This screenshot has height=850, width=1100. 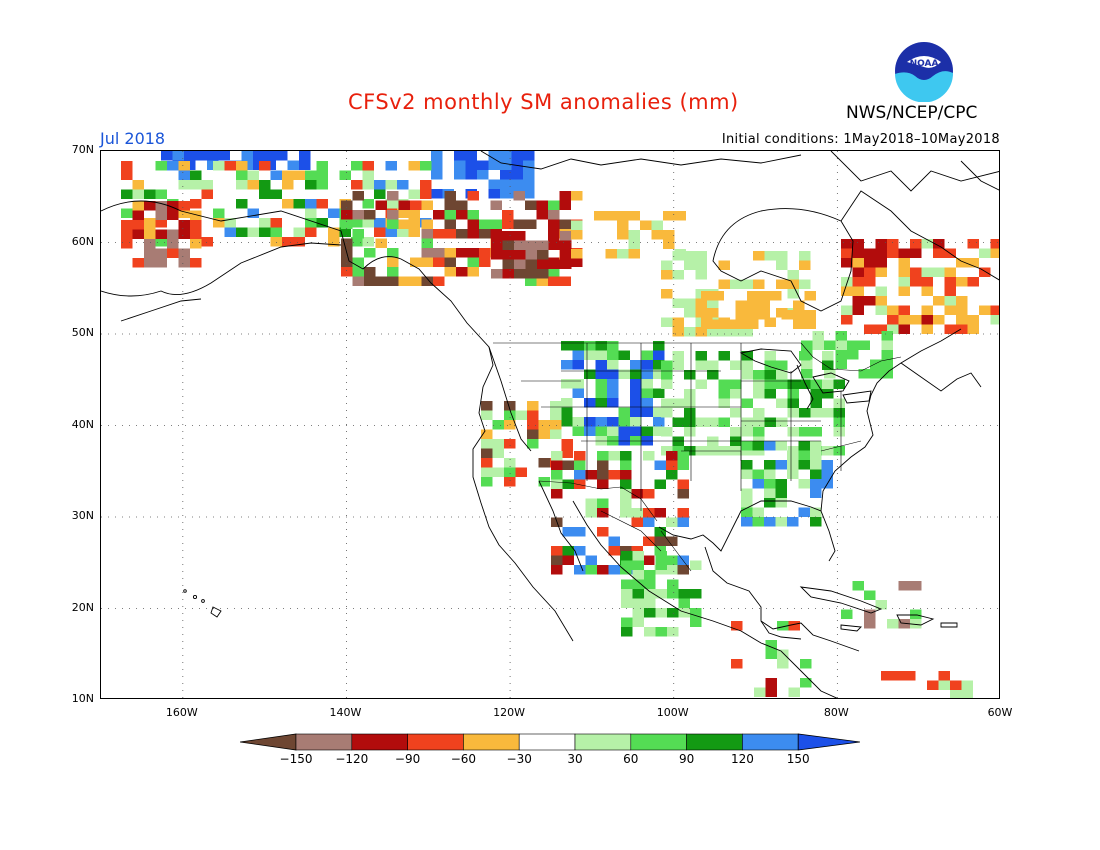 I want to click on latitude-label: 60N, so click(x=82, y=241).